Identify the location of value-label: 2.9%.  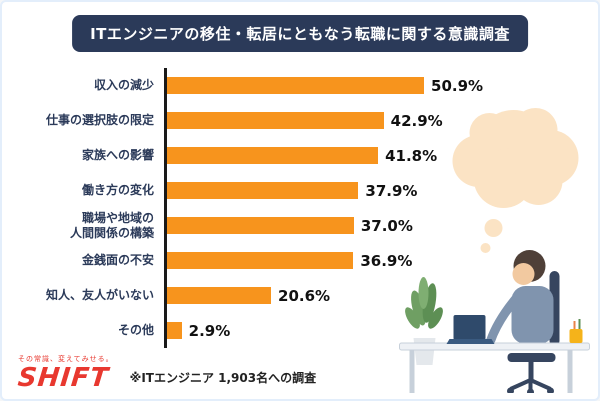
(209, 330).